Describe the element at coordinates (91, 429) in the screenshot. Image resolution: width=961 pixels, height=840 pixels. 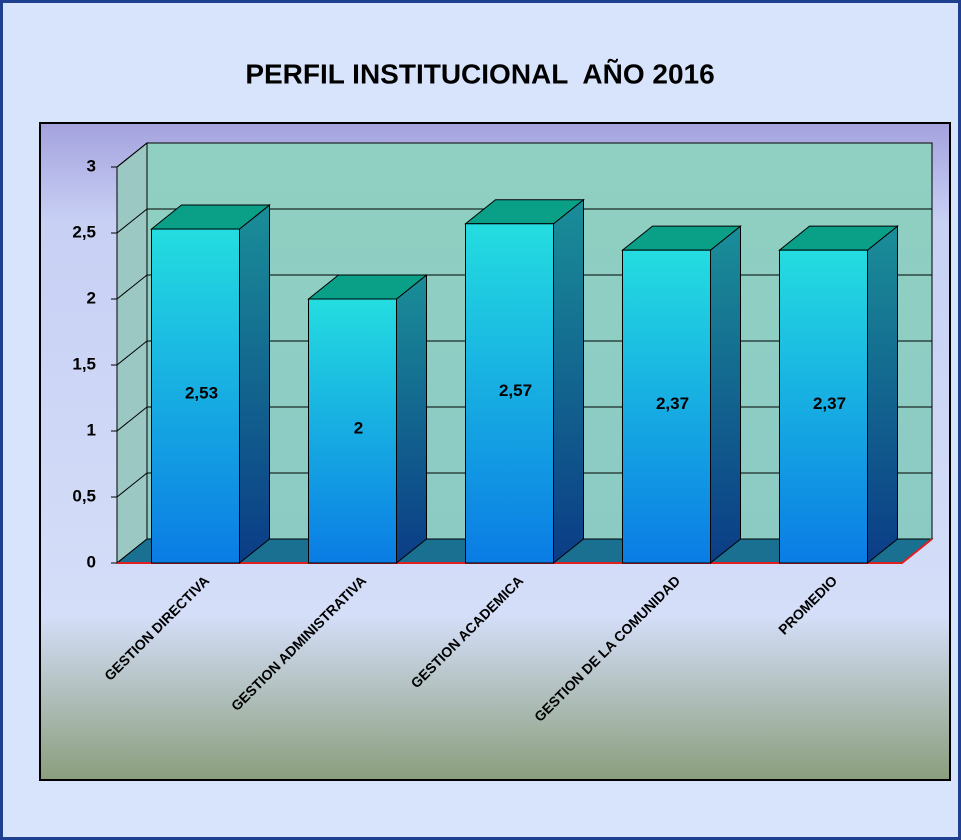
I see `y-tick-label: 1` at that location.